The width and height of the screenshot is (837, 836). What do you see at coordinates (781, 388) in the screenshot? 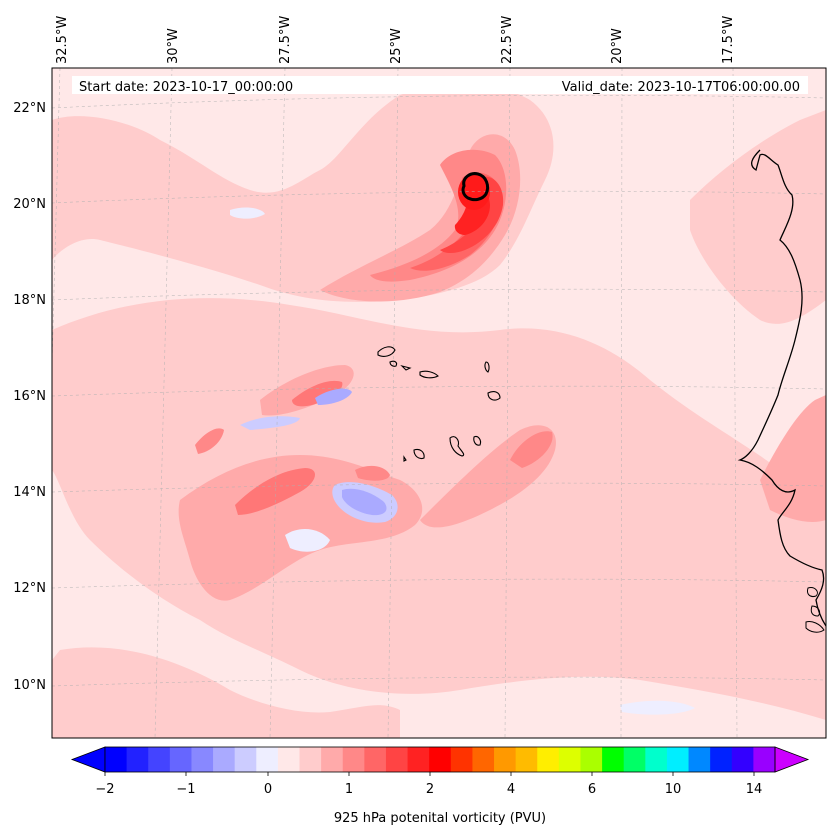
I see `african-coastline` at bounding box center [781, 388].